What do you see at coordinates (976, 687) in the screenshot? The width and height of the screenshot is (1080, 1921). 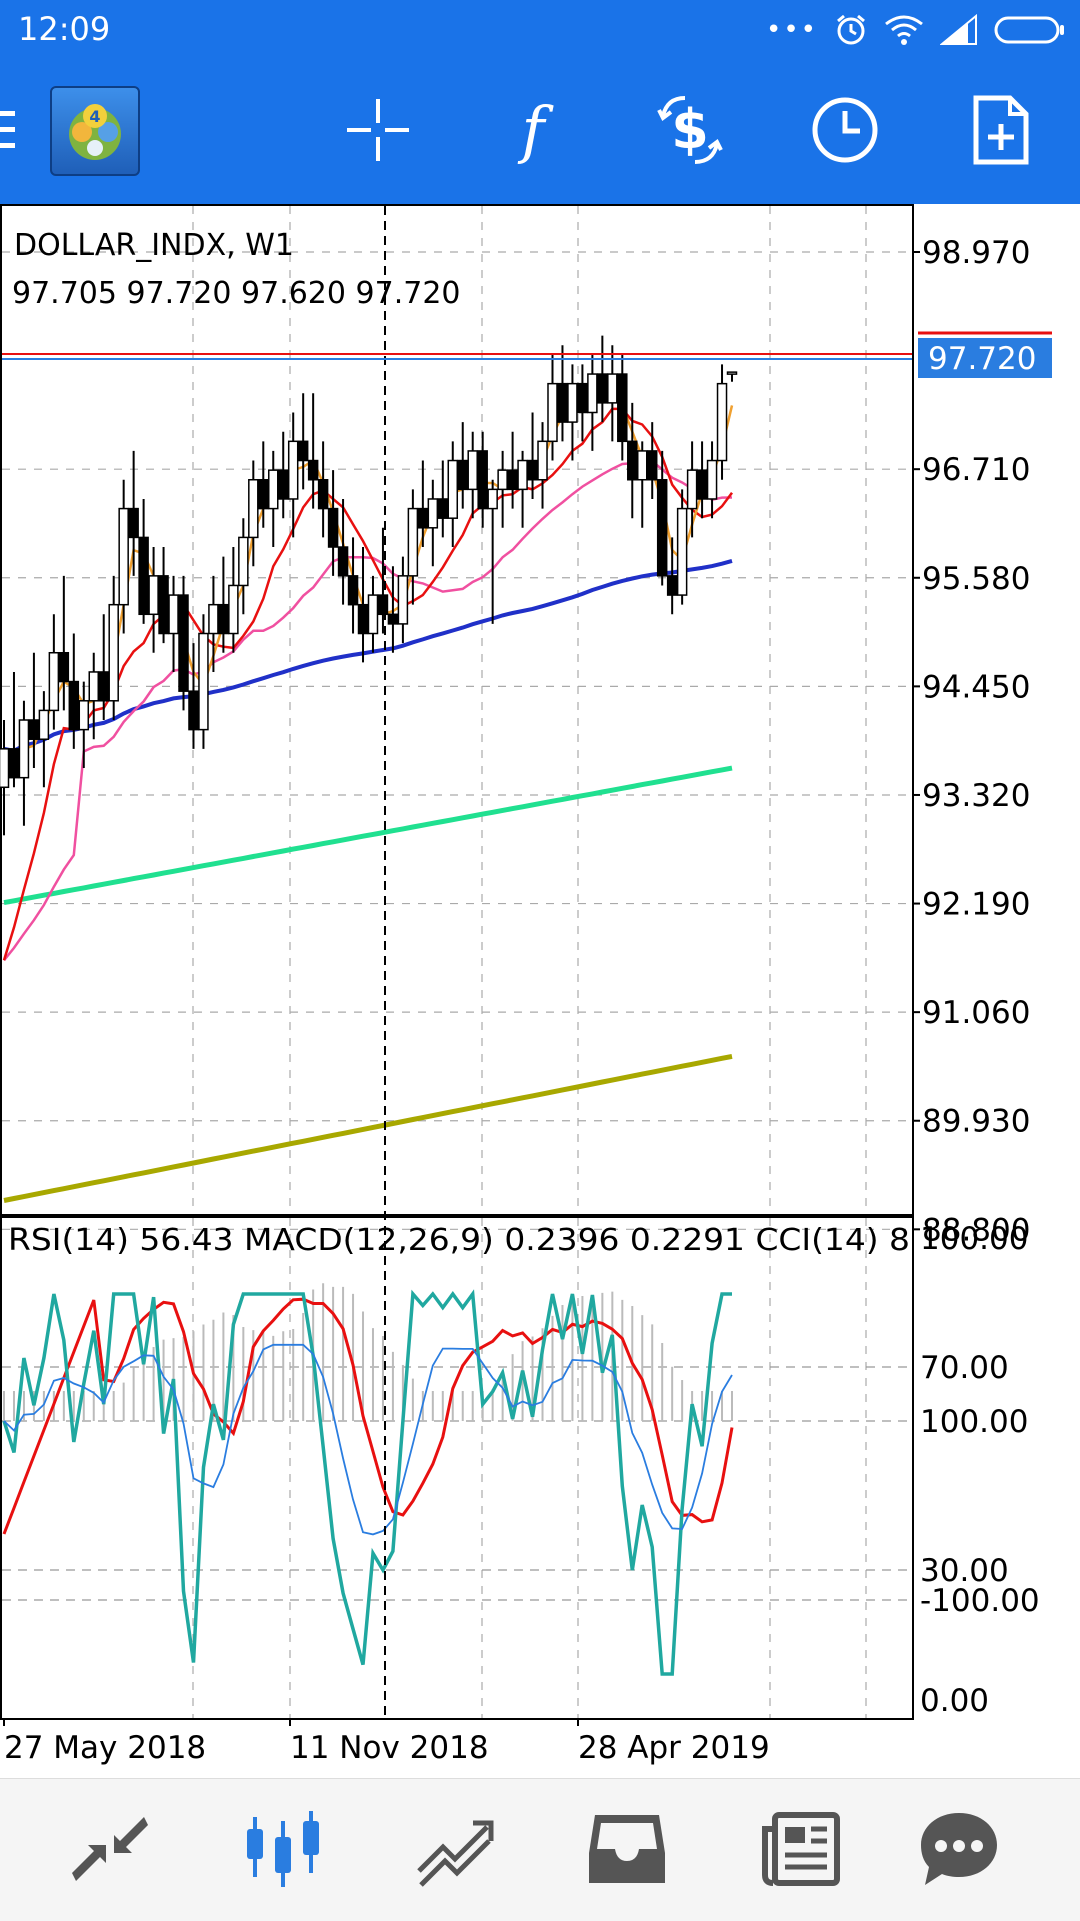 I see `price-axis-label: 94.450` at bounding box center [976, 687].